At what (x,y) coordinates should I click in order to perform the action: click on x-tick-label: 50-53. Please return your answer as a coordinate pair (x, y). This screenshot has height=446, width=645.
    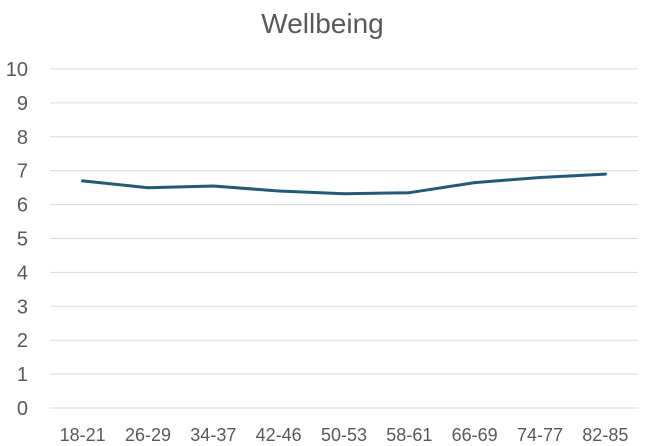
    Looking at the image, I should click on (344, 435).